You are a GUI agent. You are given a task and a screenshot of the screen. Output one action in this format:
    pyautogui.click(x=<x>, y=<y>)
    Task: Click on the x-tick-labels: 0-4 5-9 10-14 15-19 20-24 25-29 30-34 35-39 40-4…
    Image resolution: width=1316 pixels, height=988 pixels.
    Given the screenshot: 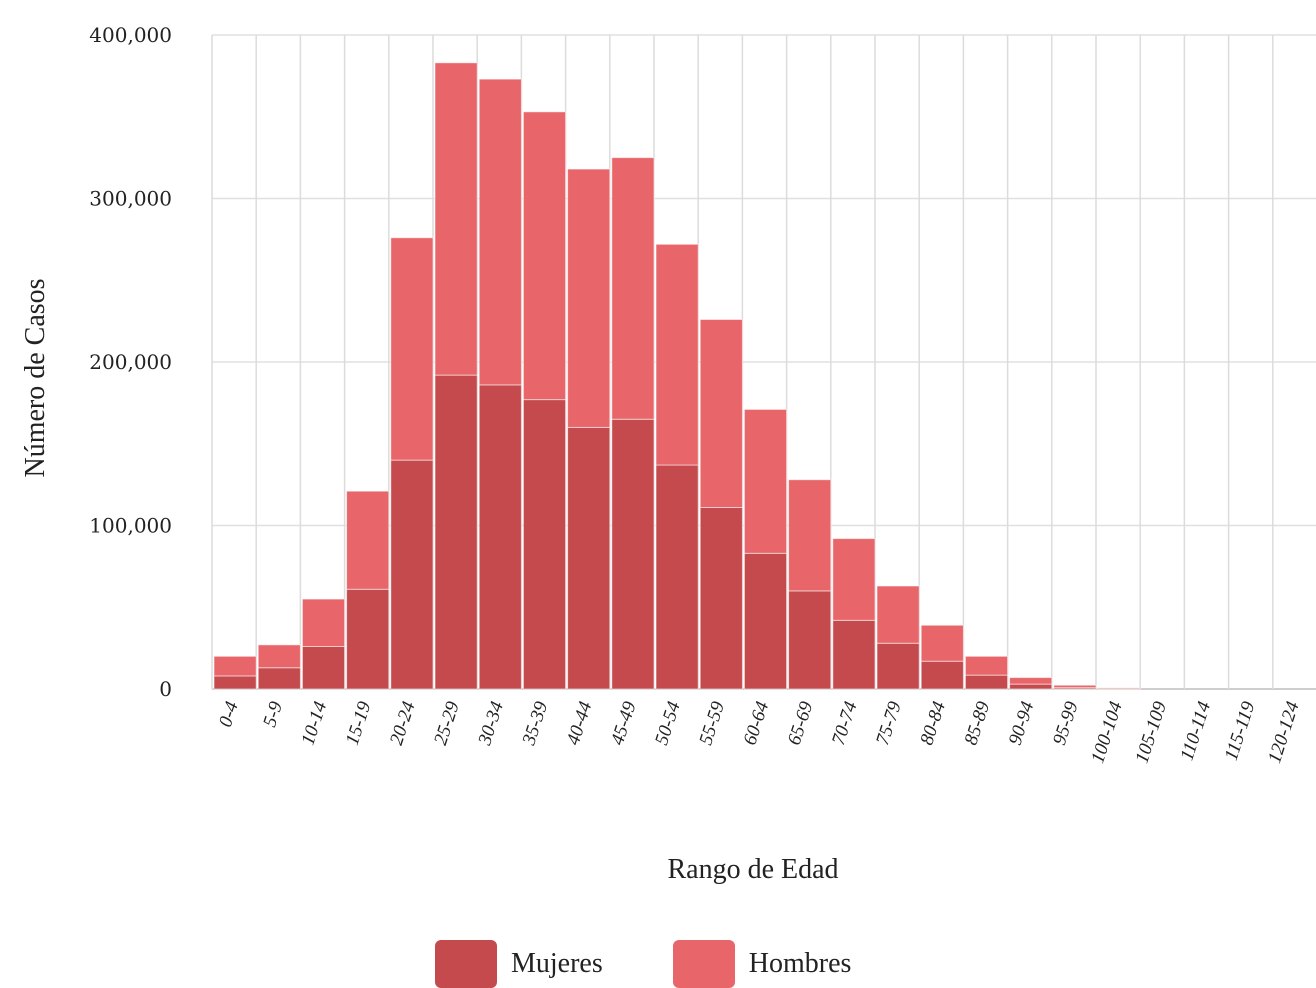 What is the action you would take?
    pyautogui.click(x=759, y=732)
    